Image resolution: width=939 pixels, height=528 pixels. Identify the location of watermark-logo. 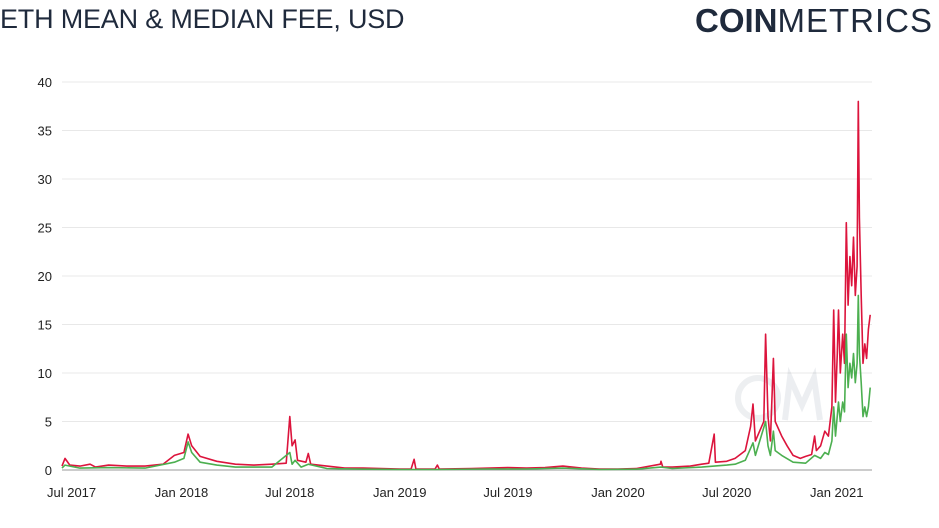
(779, 393).